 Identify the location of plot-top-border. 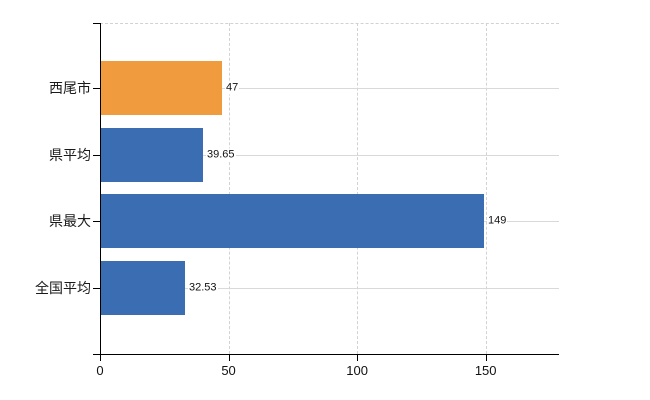
(329, 23).